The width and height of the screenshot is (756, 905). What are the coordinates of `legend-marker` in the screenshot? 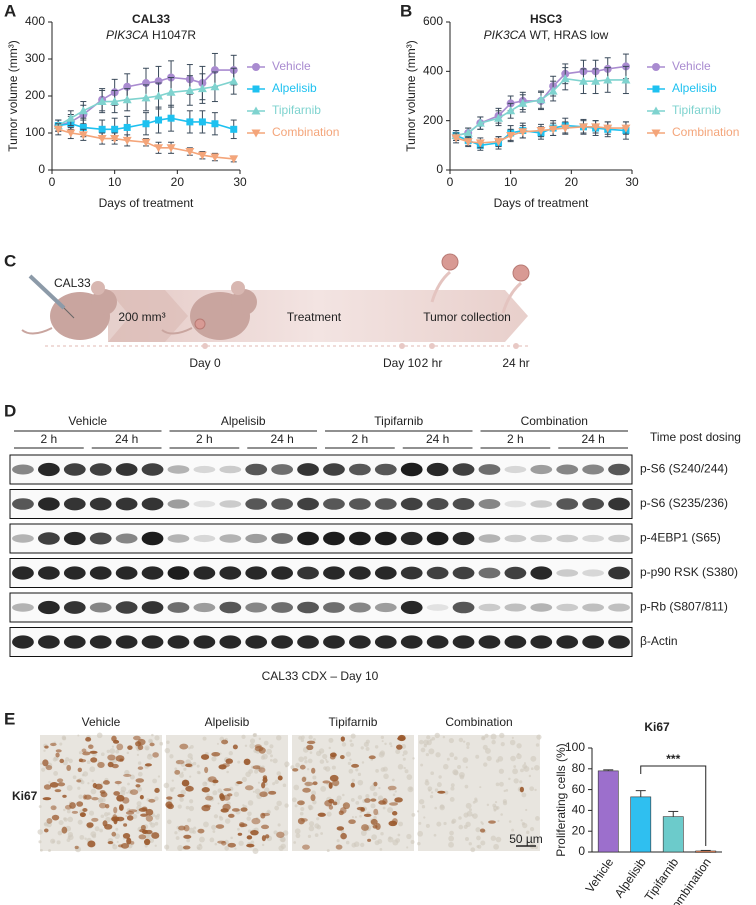 It's located at (256, 67).